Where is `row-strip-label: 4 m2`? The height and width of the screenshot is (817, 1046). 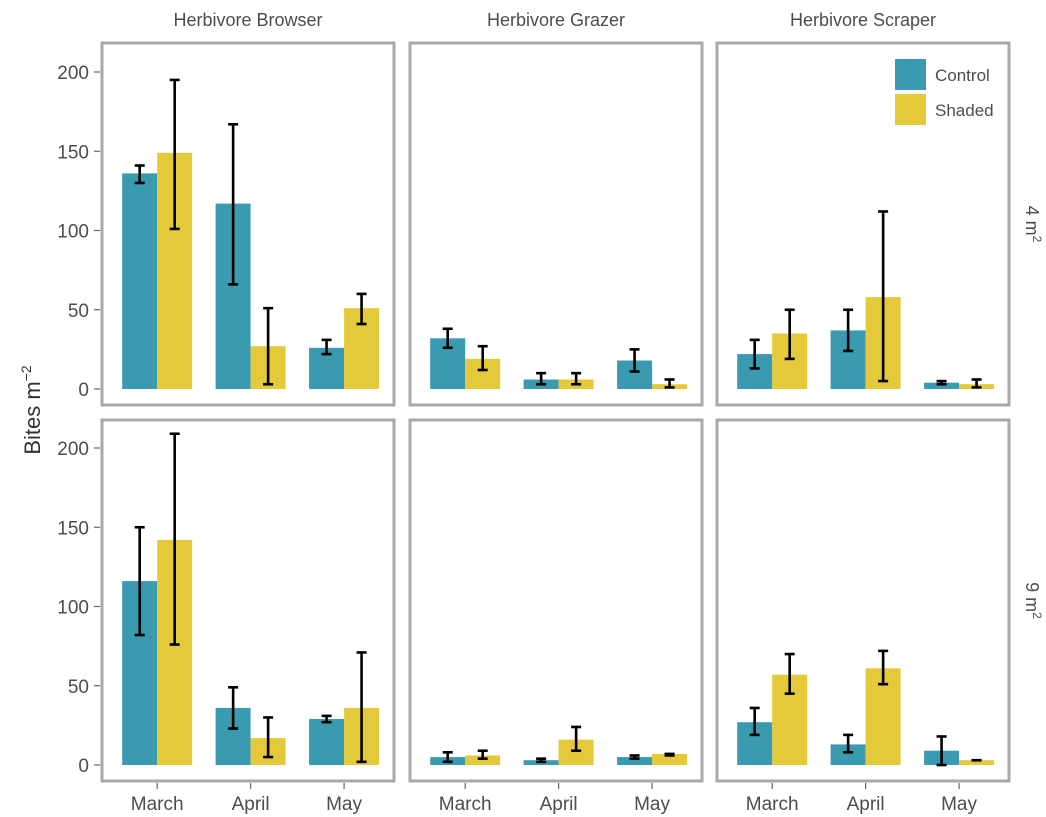 row-strip-label: 4 m2 is located at coordinates (1033, 224).